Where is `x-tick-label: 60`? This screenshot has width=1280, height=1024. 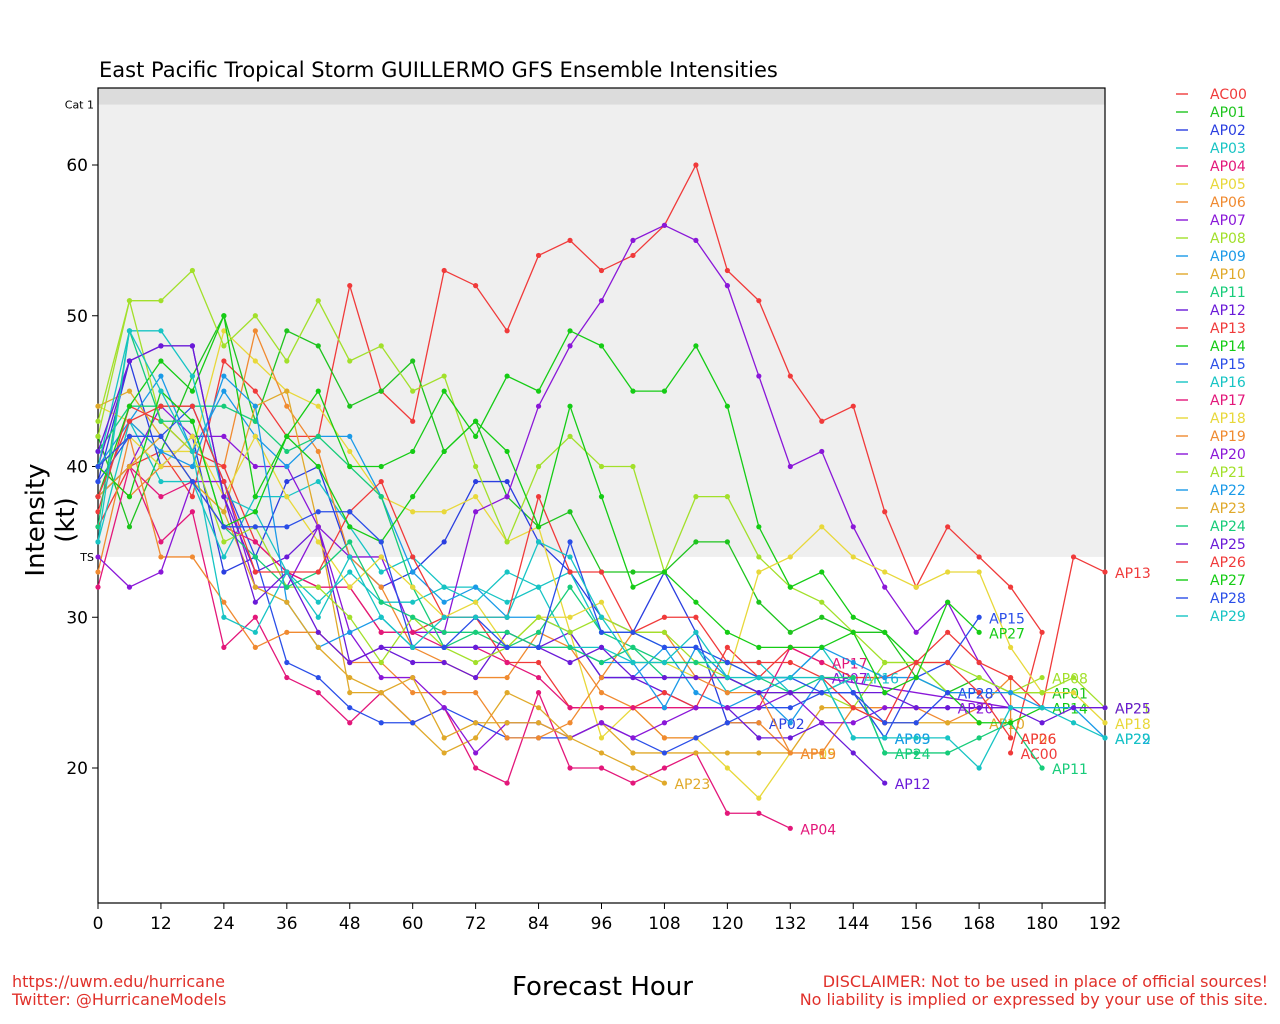
x-tick-label: 60 is located at coordinates (413, 924).